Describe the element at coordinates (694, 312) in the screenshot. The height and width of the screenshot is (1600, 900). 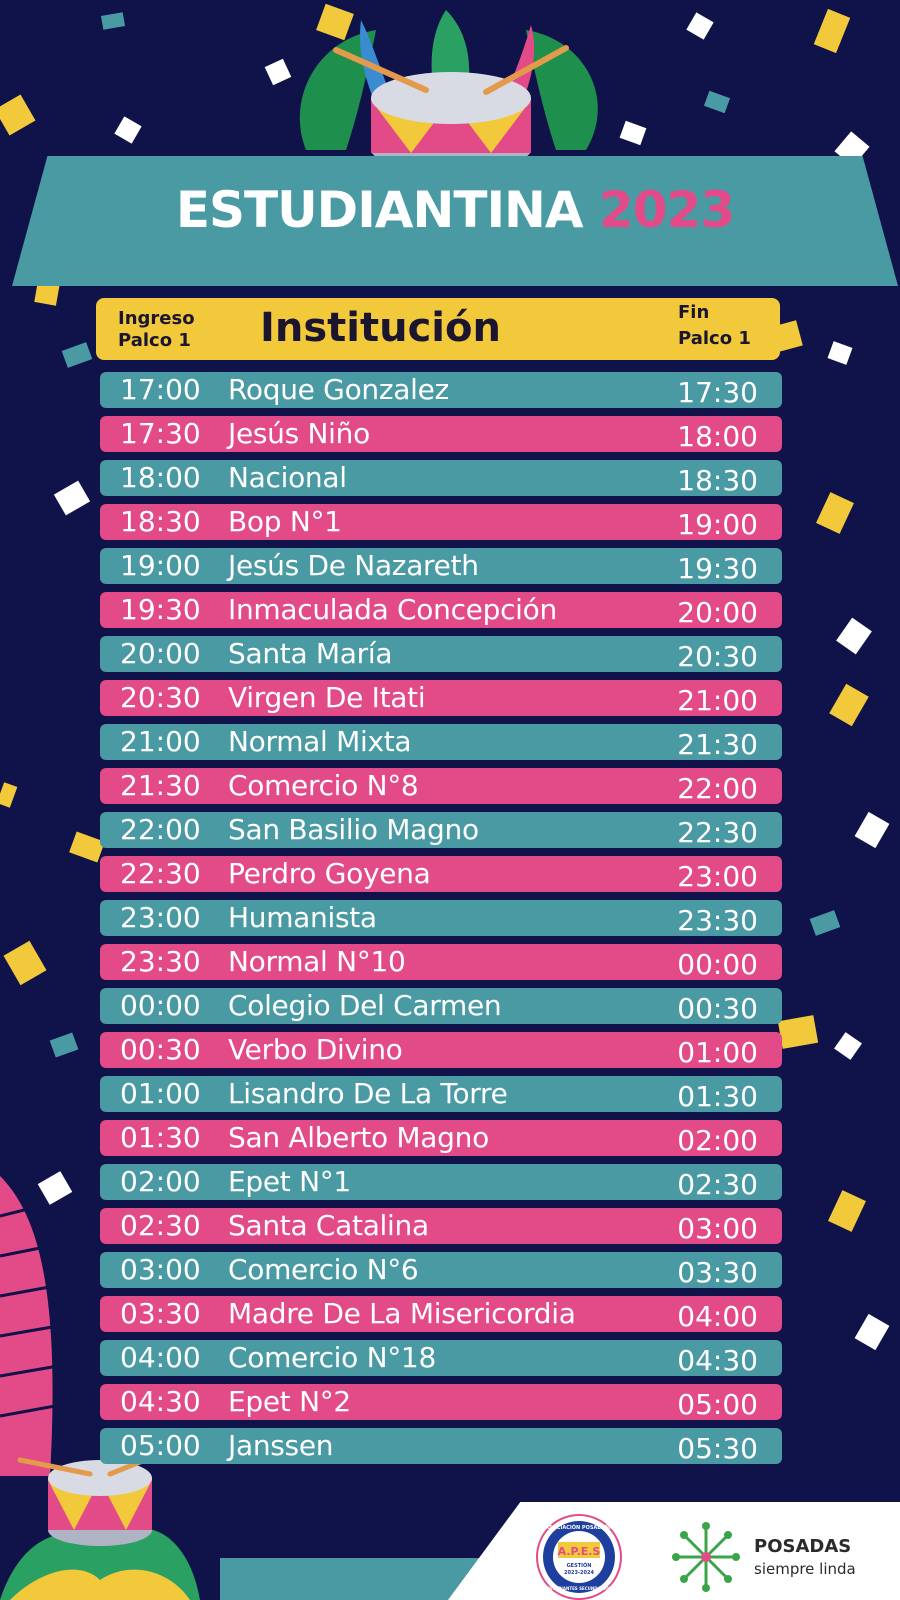
I see `header-fin-line1: Fin` at that location.